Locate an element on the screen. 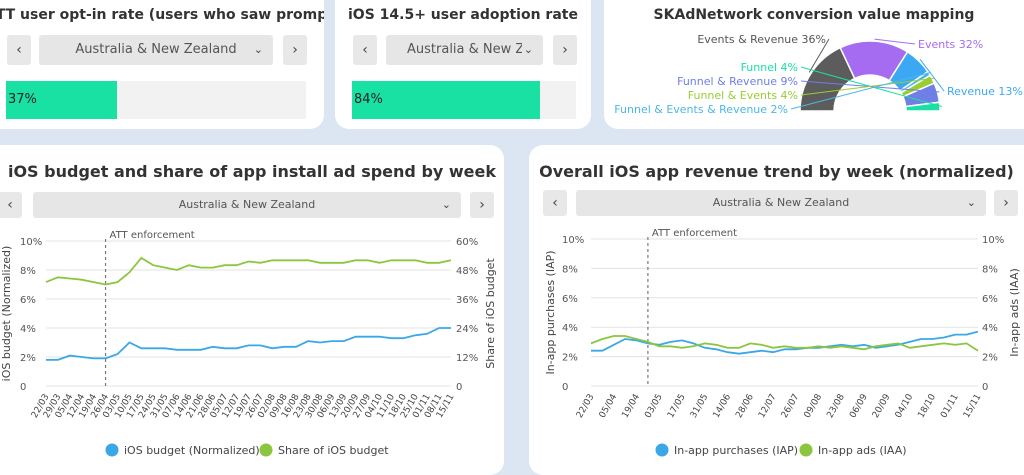 This screenshot has width=1024, height=475. ios145-progress-track: 84% is located at coordinates (464, 100).